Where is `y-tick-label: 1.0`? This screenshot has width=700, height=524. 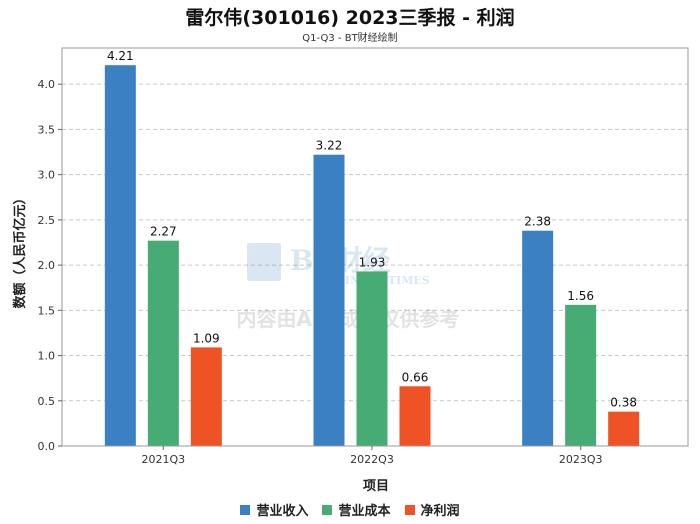
y-tick-label: 1.0 is located at coordinates (47, 356).